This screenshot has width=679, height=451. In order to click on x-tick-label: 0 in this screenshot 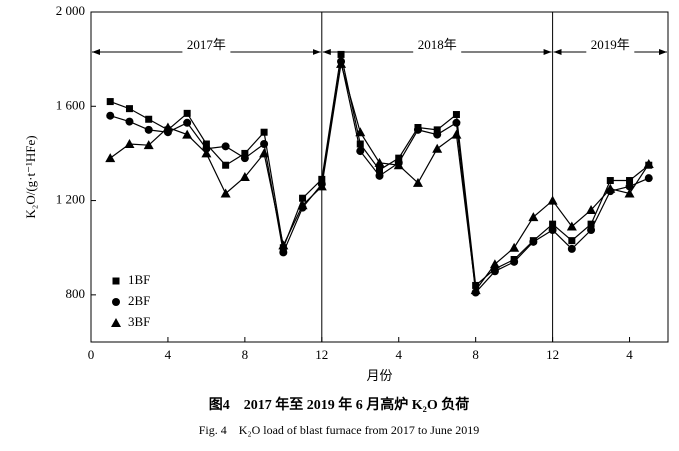, I will do `click(91, 354)`.